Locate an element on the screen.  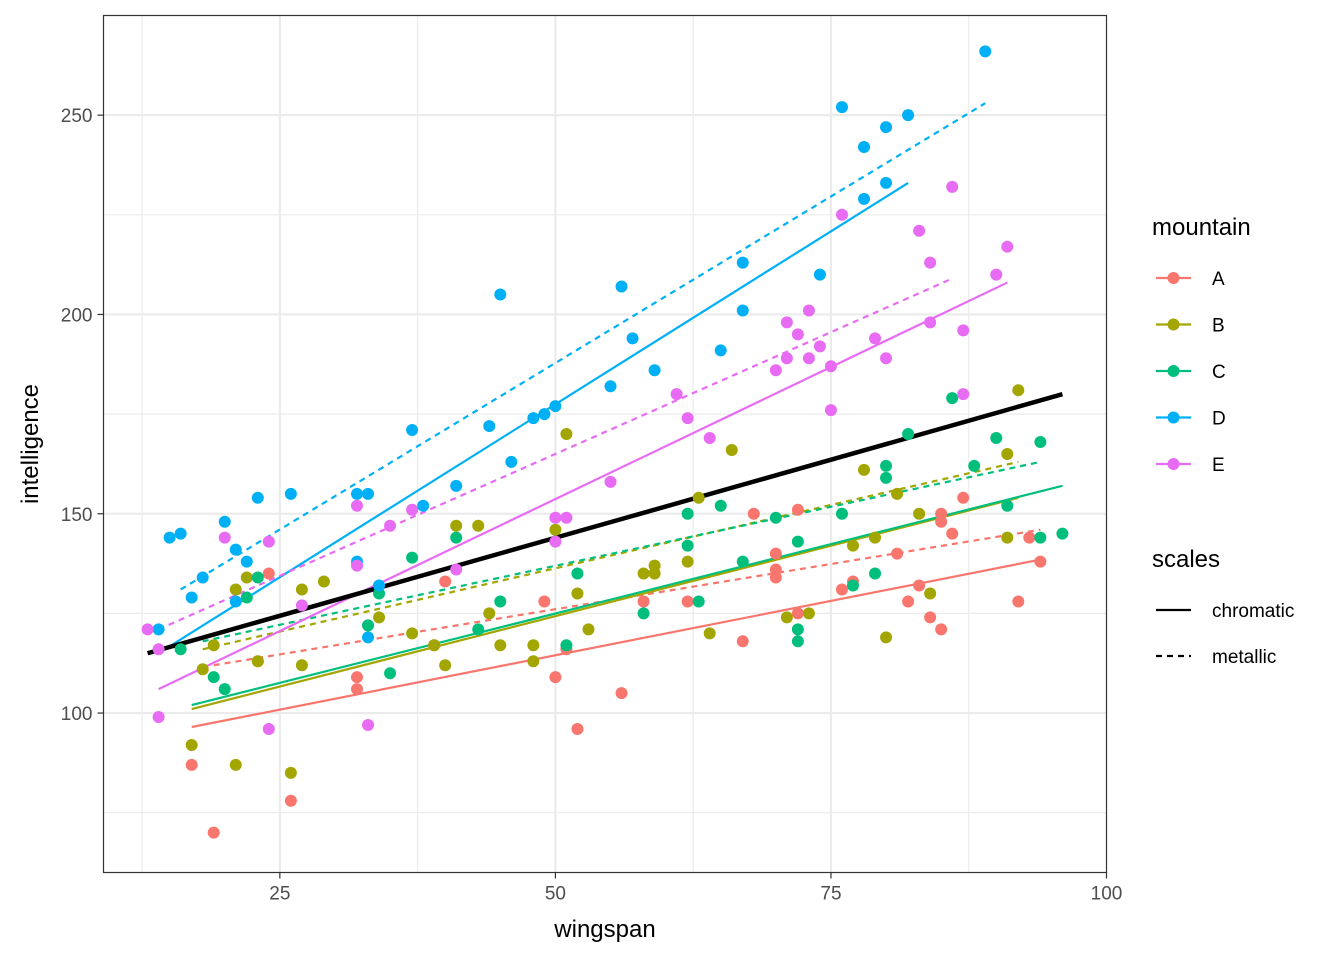
legend-title-mountain: mountain is located at coordinates (1201, 227).